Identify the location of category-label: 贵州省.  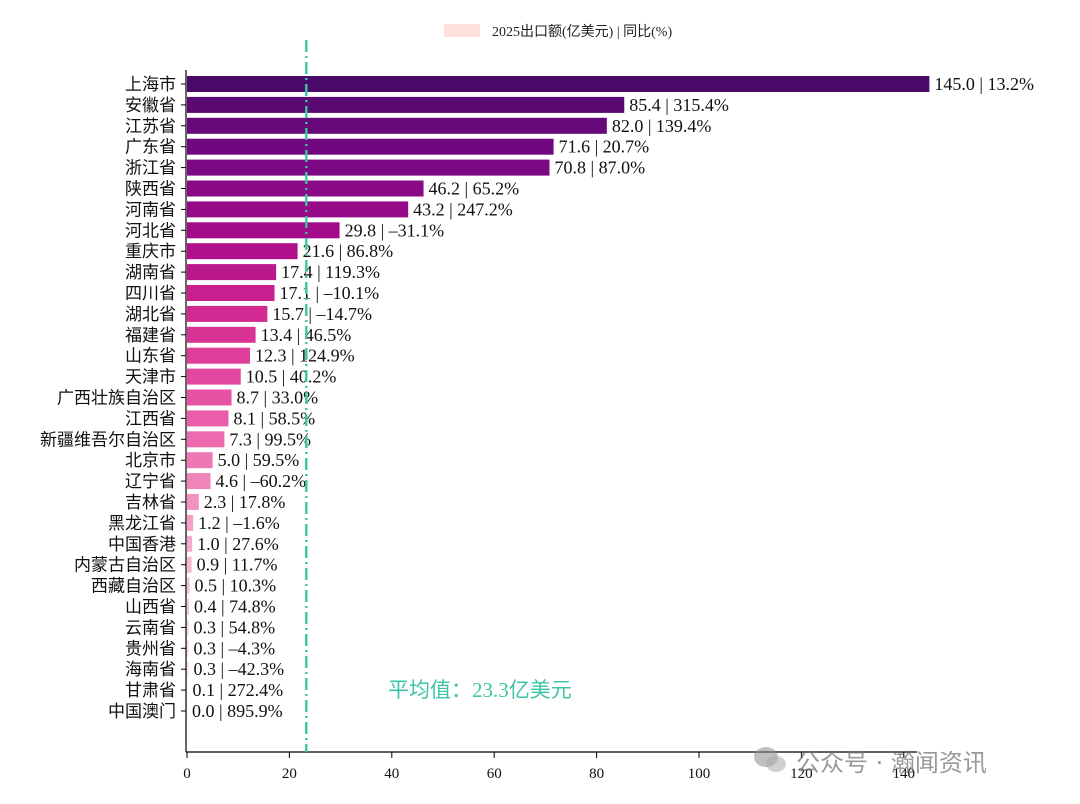
(150, 648).